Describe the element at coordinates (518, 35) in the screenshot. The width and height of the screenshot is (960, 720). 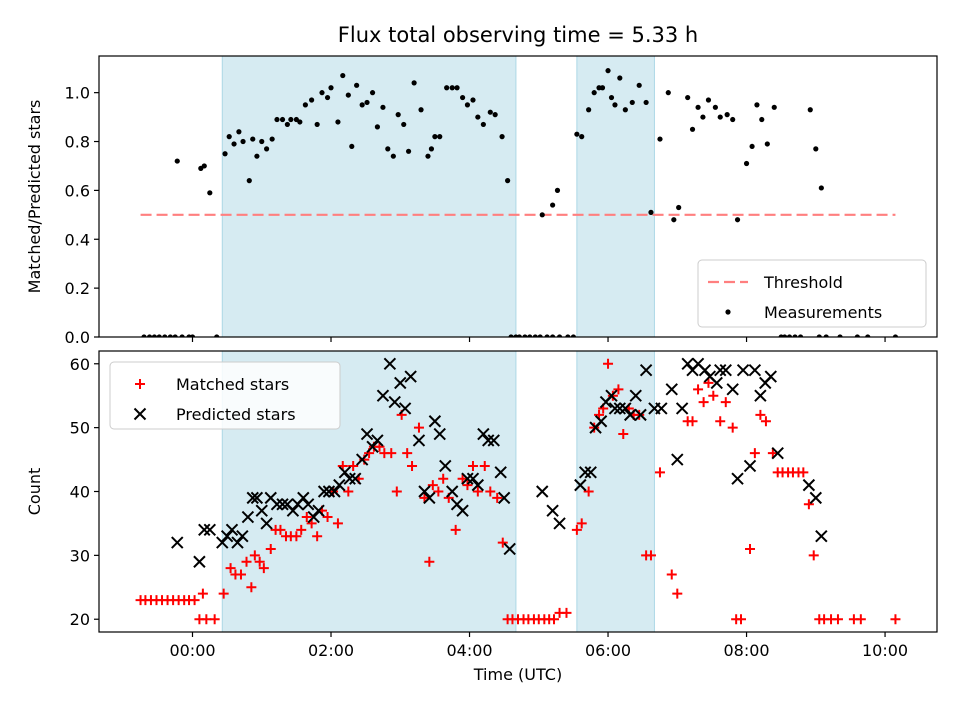
I see `chart-title: Flux total observing time = 5.33 h` at that location.